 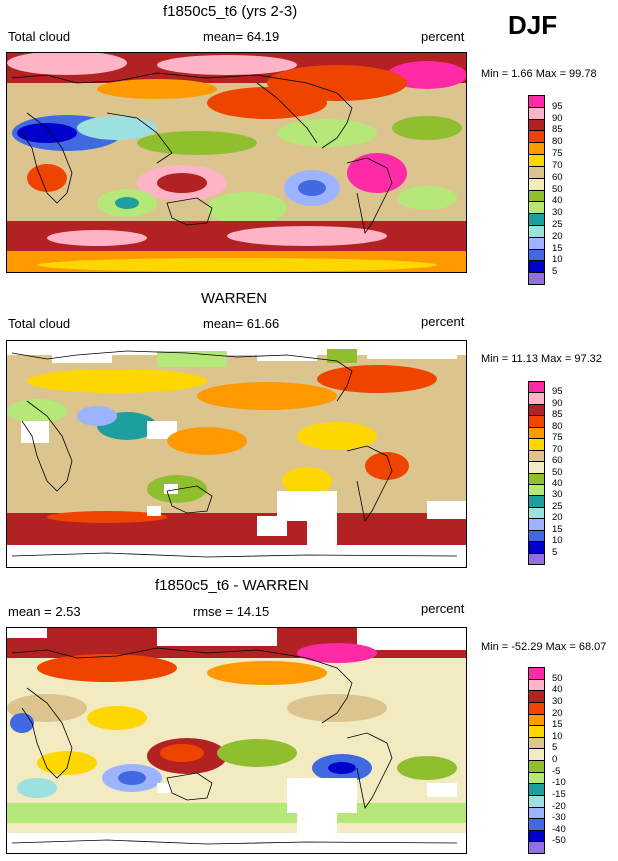 What do you see at coordinates (541, 359) in the screenshot?
I see `panel-2-minmax: Min = 11.13 Max = 97.32` at bounding box center [541, 359].